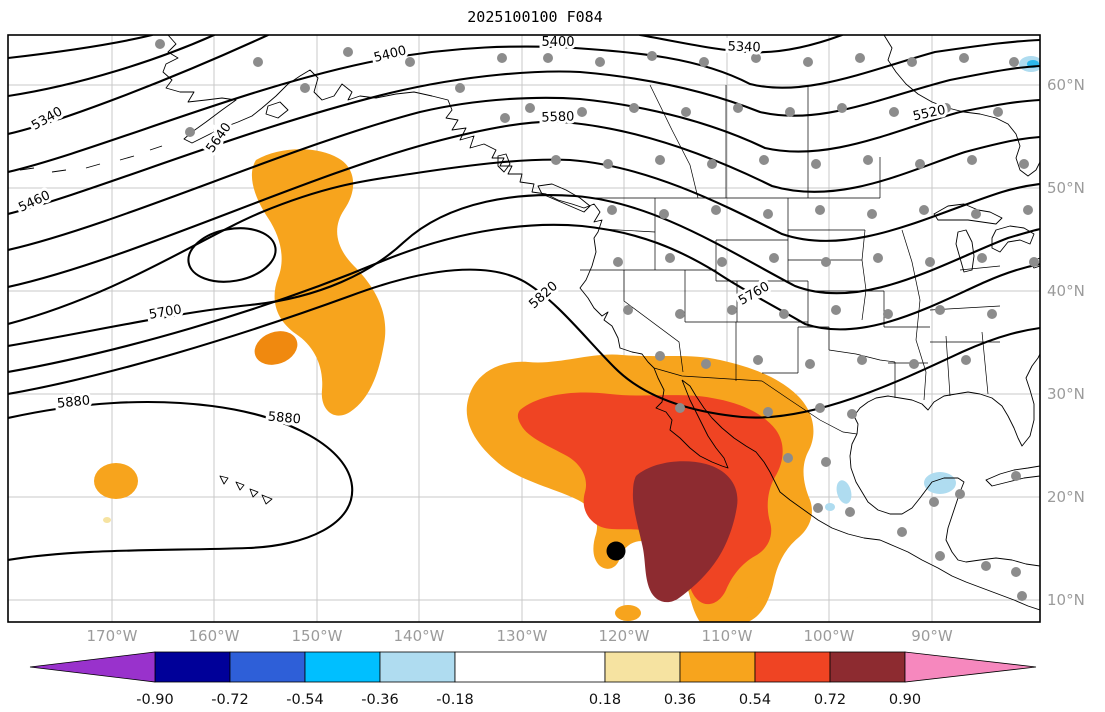 Image resolution: width=1105 pixels, height=712 pixels. What do you see at coordinates (970, 667) in the screenshot?
I see `colorbar-over-arrow` at bounding box center [970, 667].